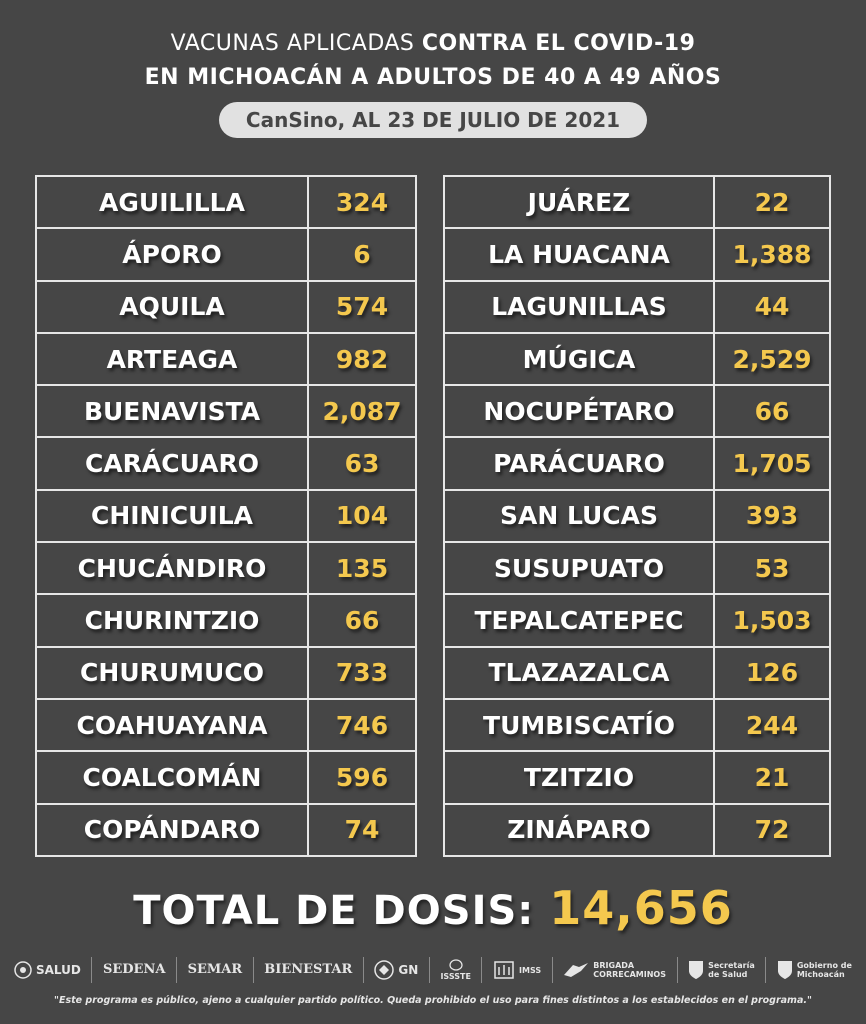  Describe the element at coordinates (579, 359) in the screenshot. I see `municipality-name: MÚGICA` at that location.